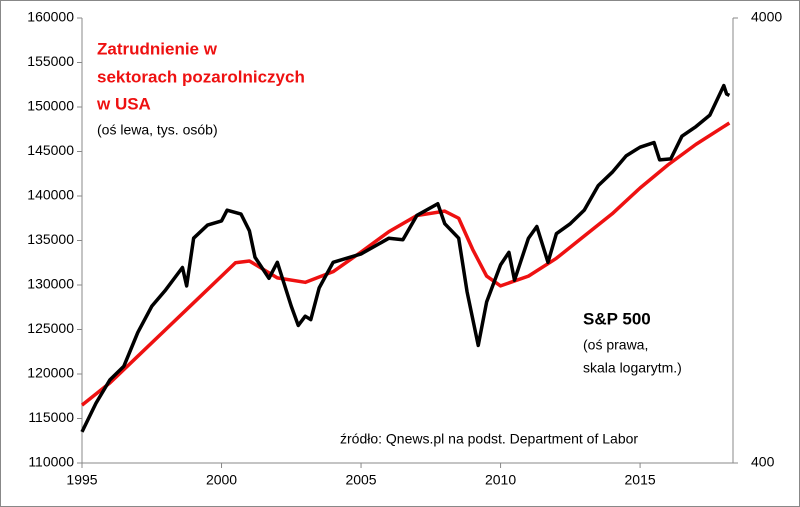 This screenshot has height=507, width=800. Describe the element at coordinates (360, 480) in the screenshot. I see `x-tick-label: 2005` at that location.